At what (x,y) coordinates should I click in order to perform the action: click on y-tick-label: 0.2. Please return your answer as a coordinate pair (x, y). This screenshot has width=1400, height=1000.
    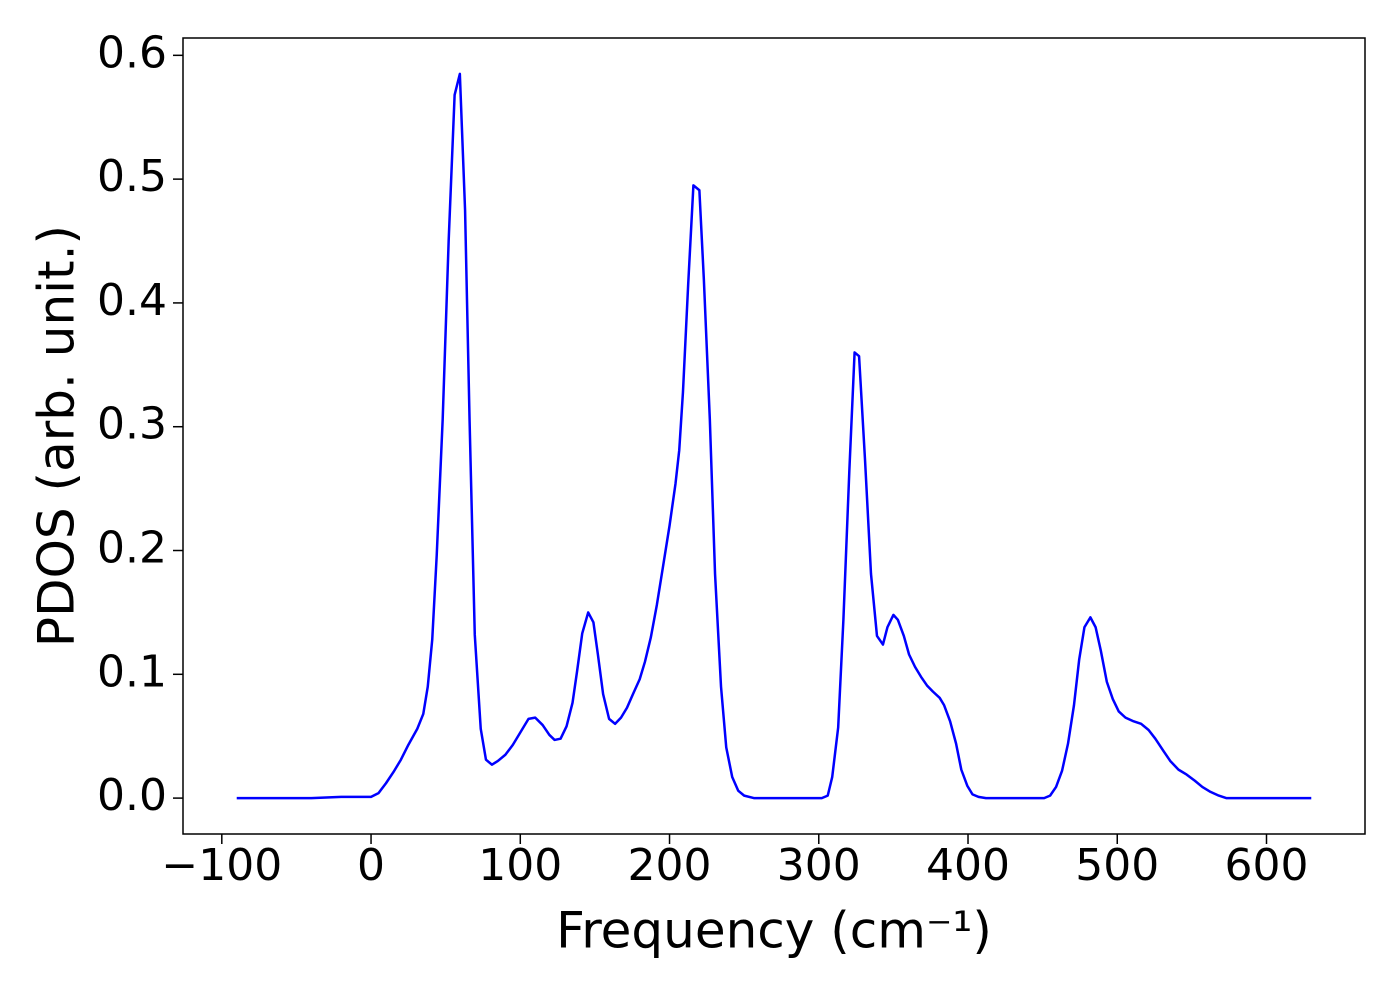
    Looking at the image, I should click on (132, 548).